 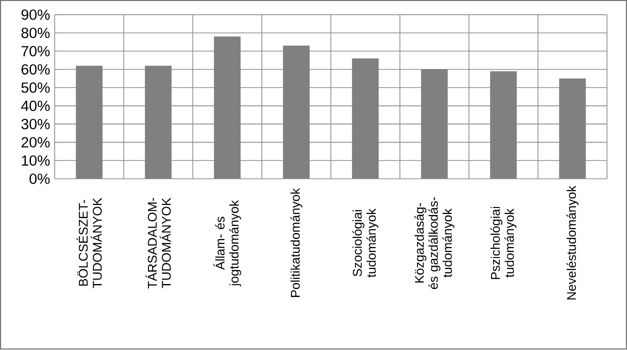 What do you see at coordinates (36, 51) in the screenshot?
I see `y-tick-label: 70%` at bounding box center [36, 51].